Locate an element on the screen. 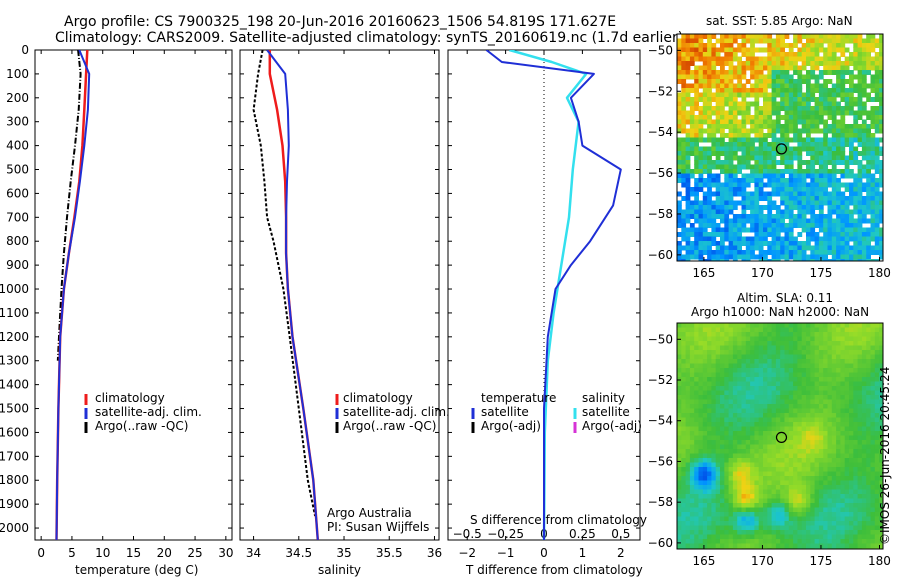 The image size is (900, 580). depth-tick-label: 1800 is located at coordinates (14, 480).